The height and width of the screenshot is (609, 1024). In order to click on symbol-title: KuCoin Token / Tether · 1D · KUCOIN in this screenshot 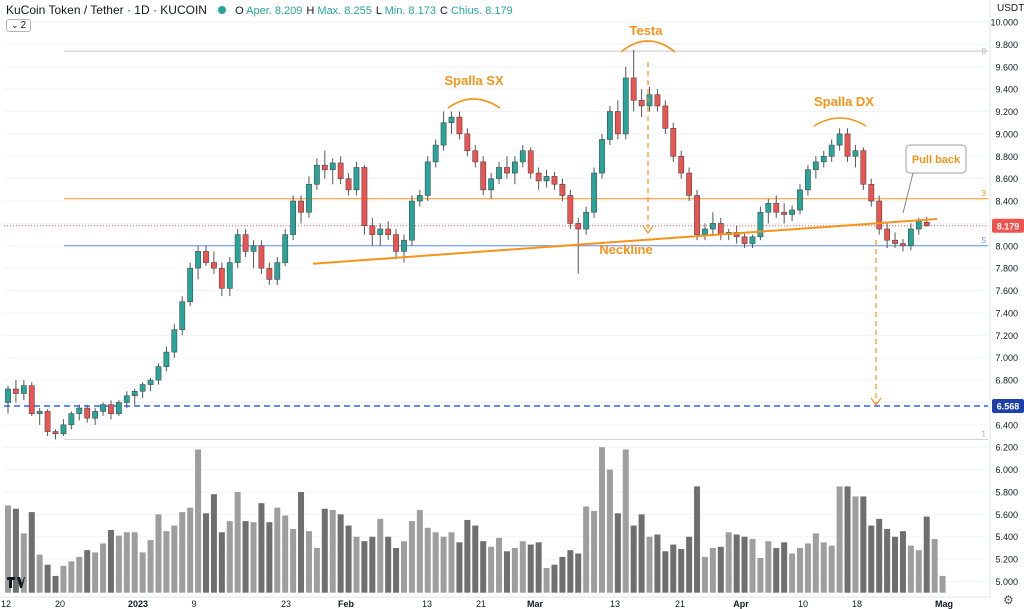, I will do `click(106, 10)`.